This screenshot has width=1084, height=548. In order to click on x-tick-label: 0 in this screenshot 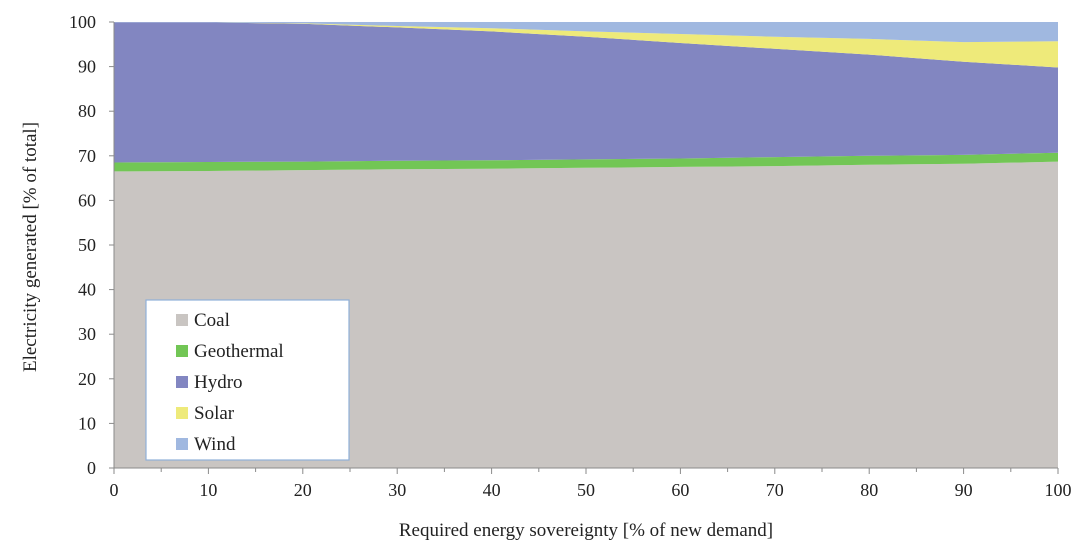, I will do `click(114, 490)`.